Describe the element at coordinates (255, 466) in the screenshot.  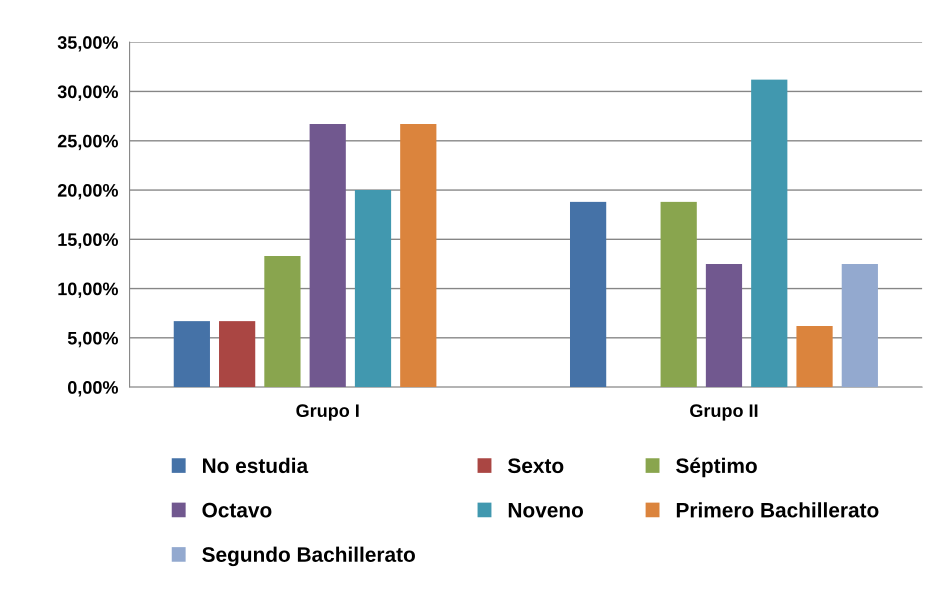
I see `legend-label: No estudia` at that location.